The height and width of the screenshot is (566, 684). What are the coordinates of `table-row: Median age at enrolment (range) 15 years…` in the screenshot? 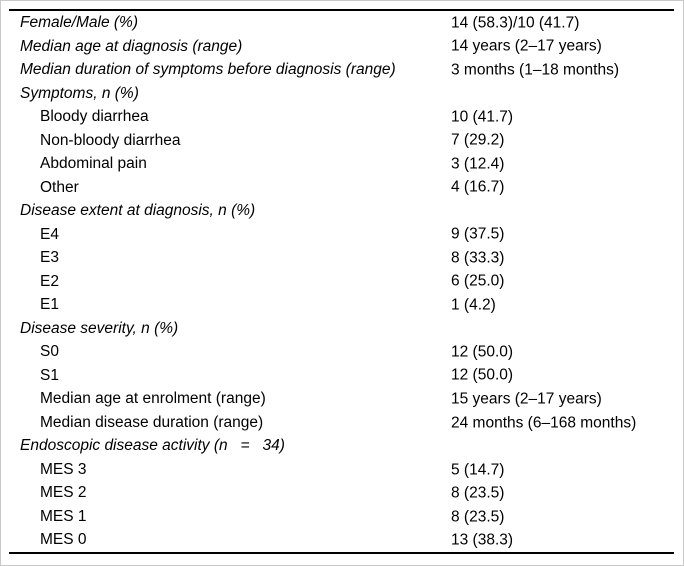 It's located at (341, 399).